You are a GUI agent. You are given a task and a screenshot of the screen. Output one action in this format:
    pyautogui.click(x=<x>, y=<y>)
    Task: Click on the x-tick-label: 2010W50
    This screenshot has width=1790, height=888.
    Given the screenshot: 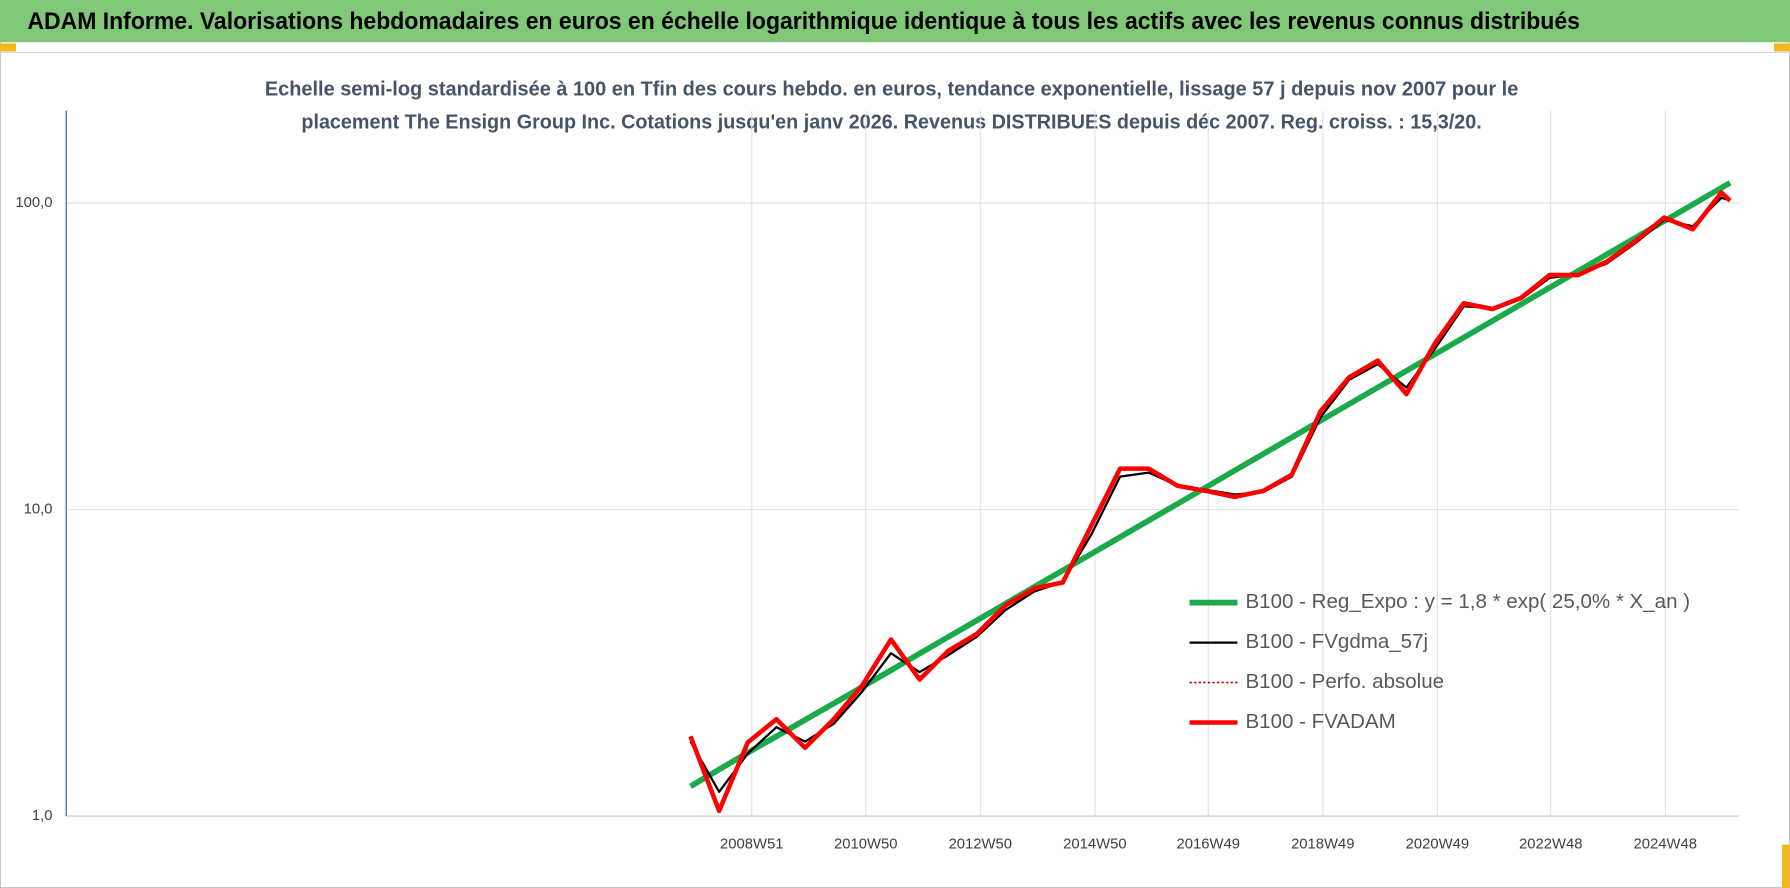 What is the action you would take?
    pyautogui.click(x=865, y=845)
    